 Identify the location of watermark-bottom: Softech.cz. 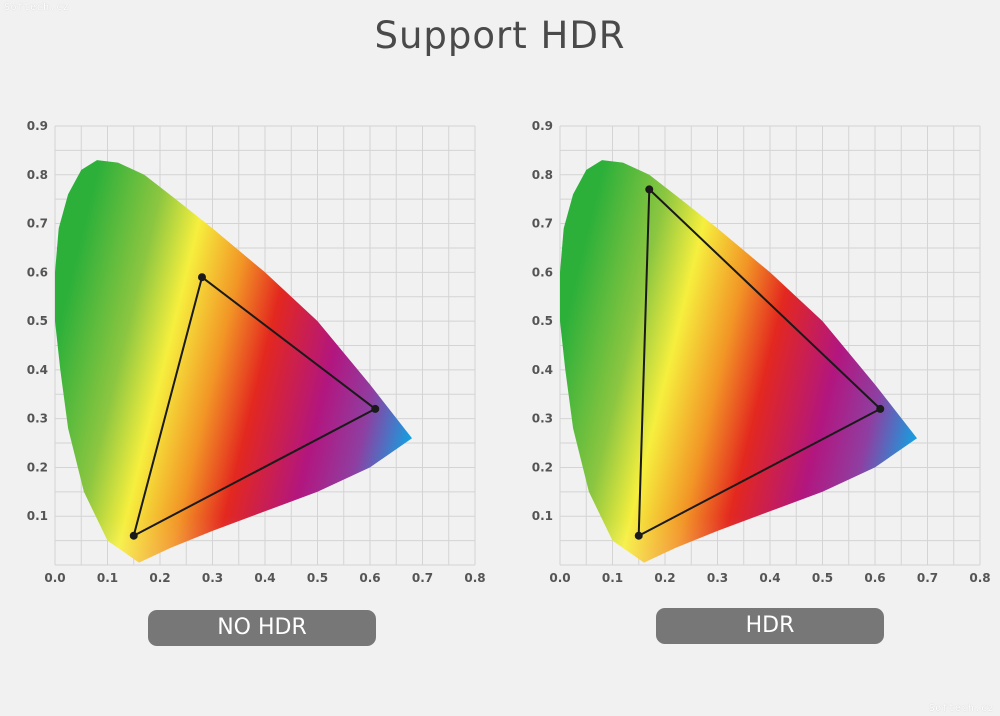
(961, 708).